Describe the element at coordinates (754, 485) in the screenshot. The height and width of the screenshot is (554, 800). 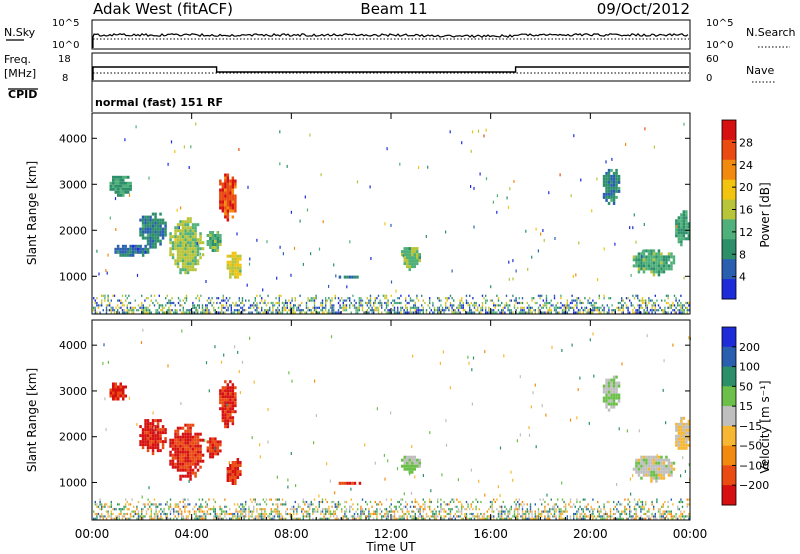
I see `velocity-colorbar-tick: −200` at that location.